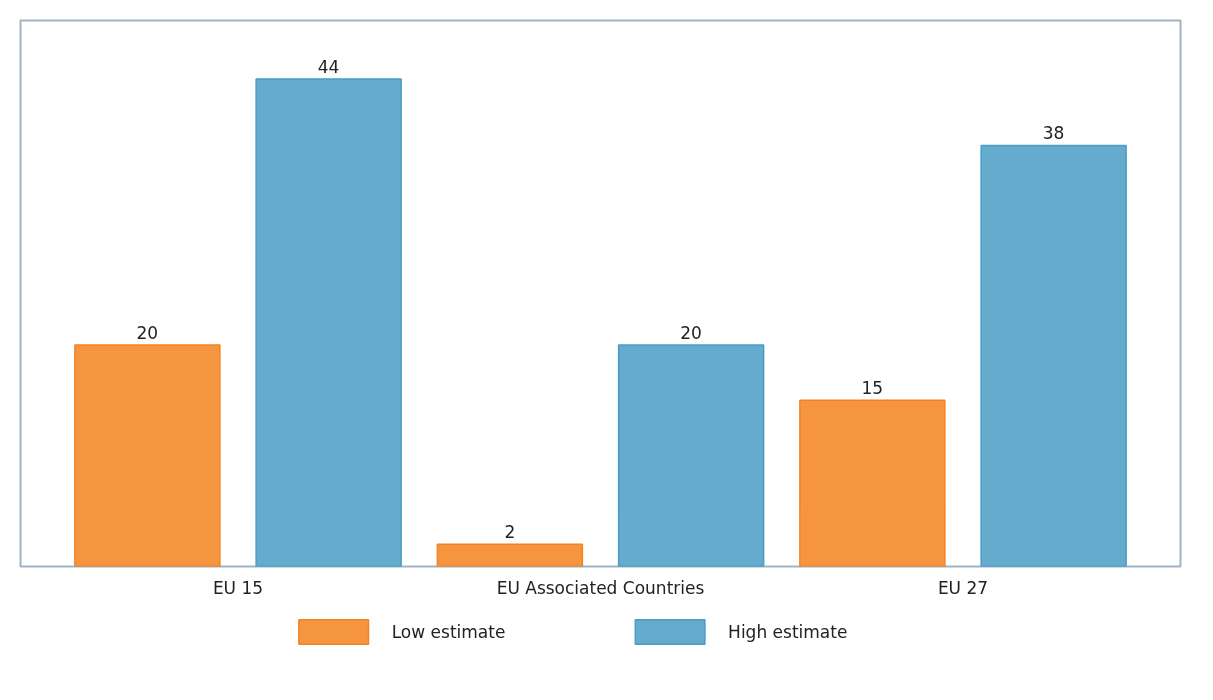  Describe the element at coordinates (510, 532) in the screenshot. I see `data-label: 2` at that location.